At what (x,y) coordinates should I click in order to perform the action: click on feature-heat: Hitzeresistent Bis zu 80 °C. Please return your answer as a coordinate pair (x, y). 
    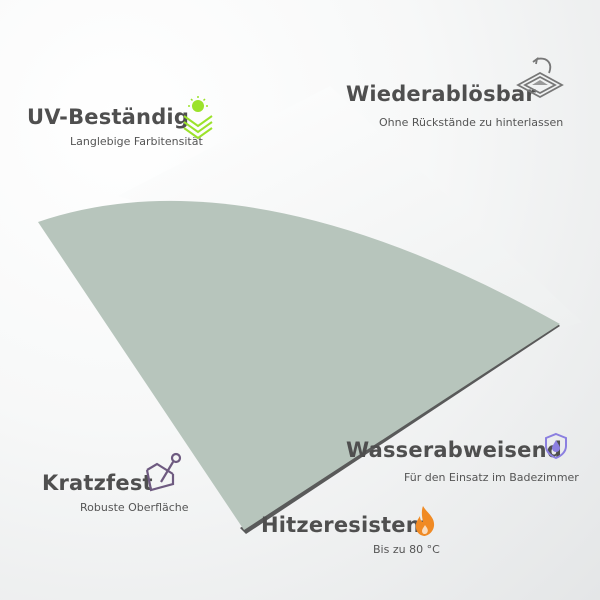
    Looking at the image, I should click on (350, 534).